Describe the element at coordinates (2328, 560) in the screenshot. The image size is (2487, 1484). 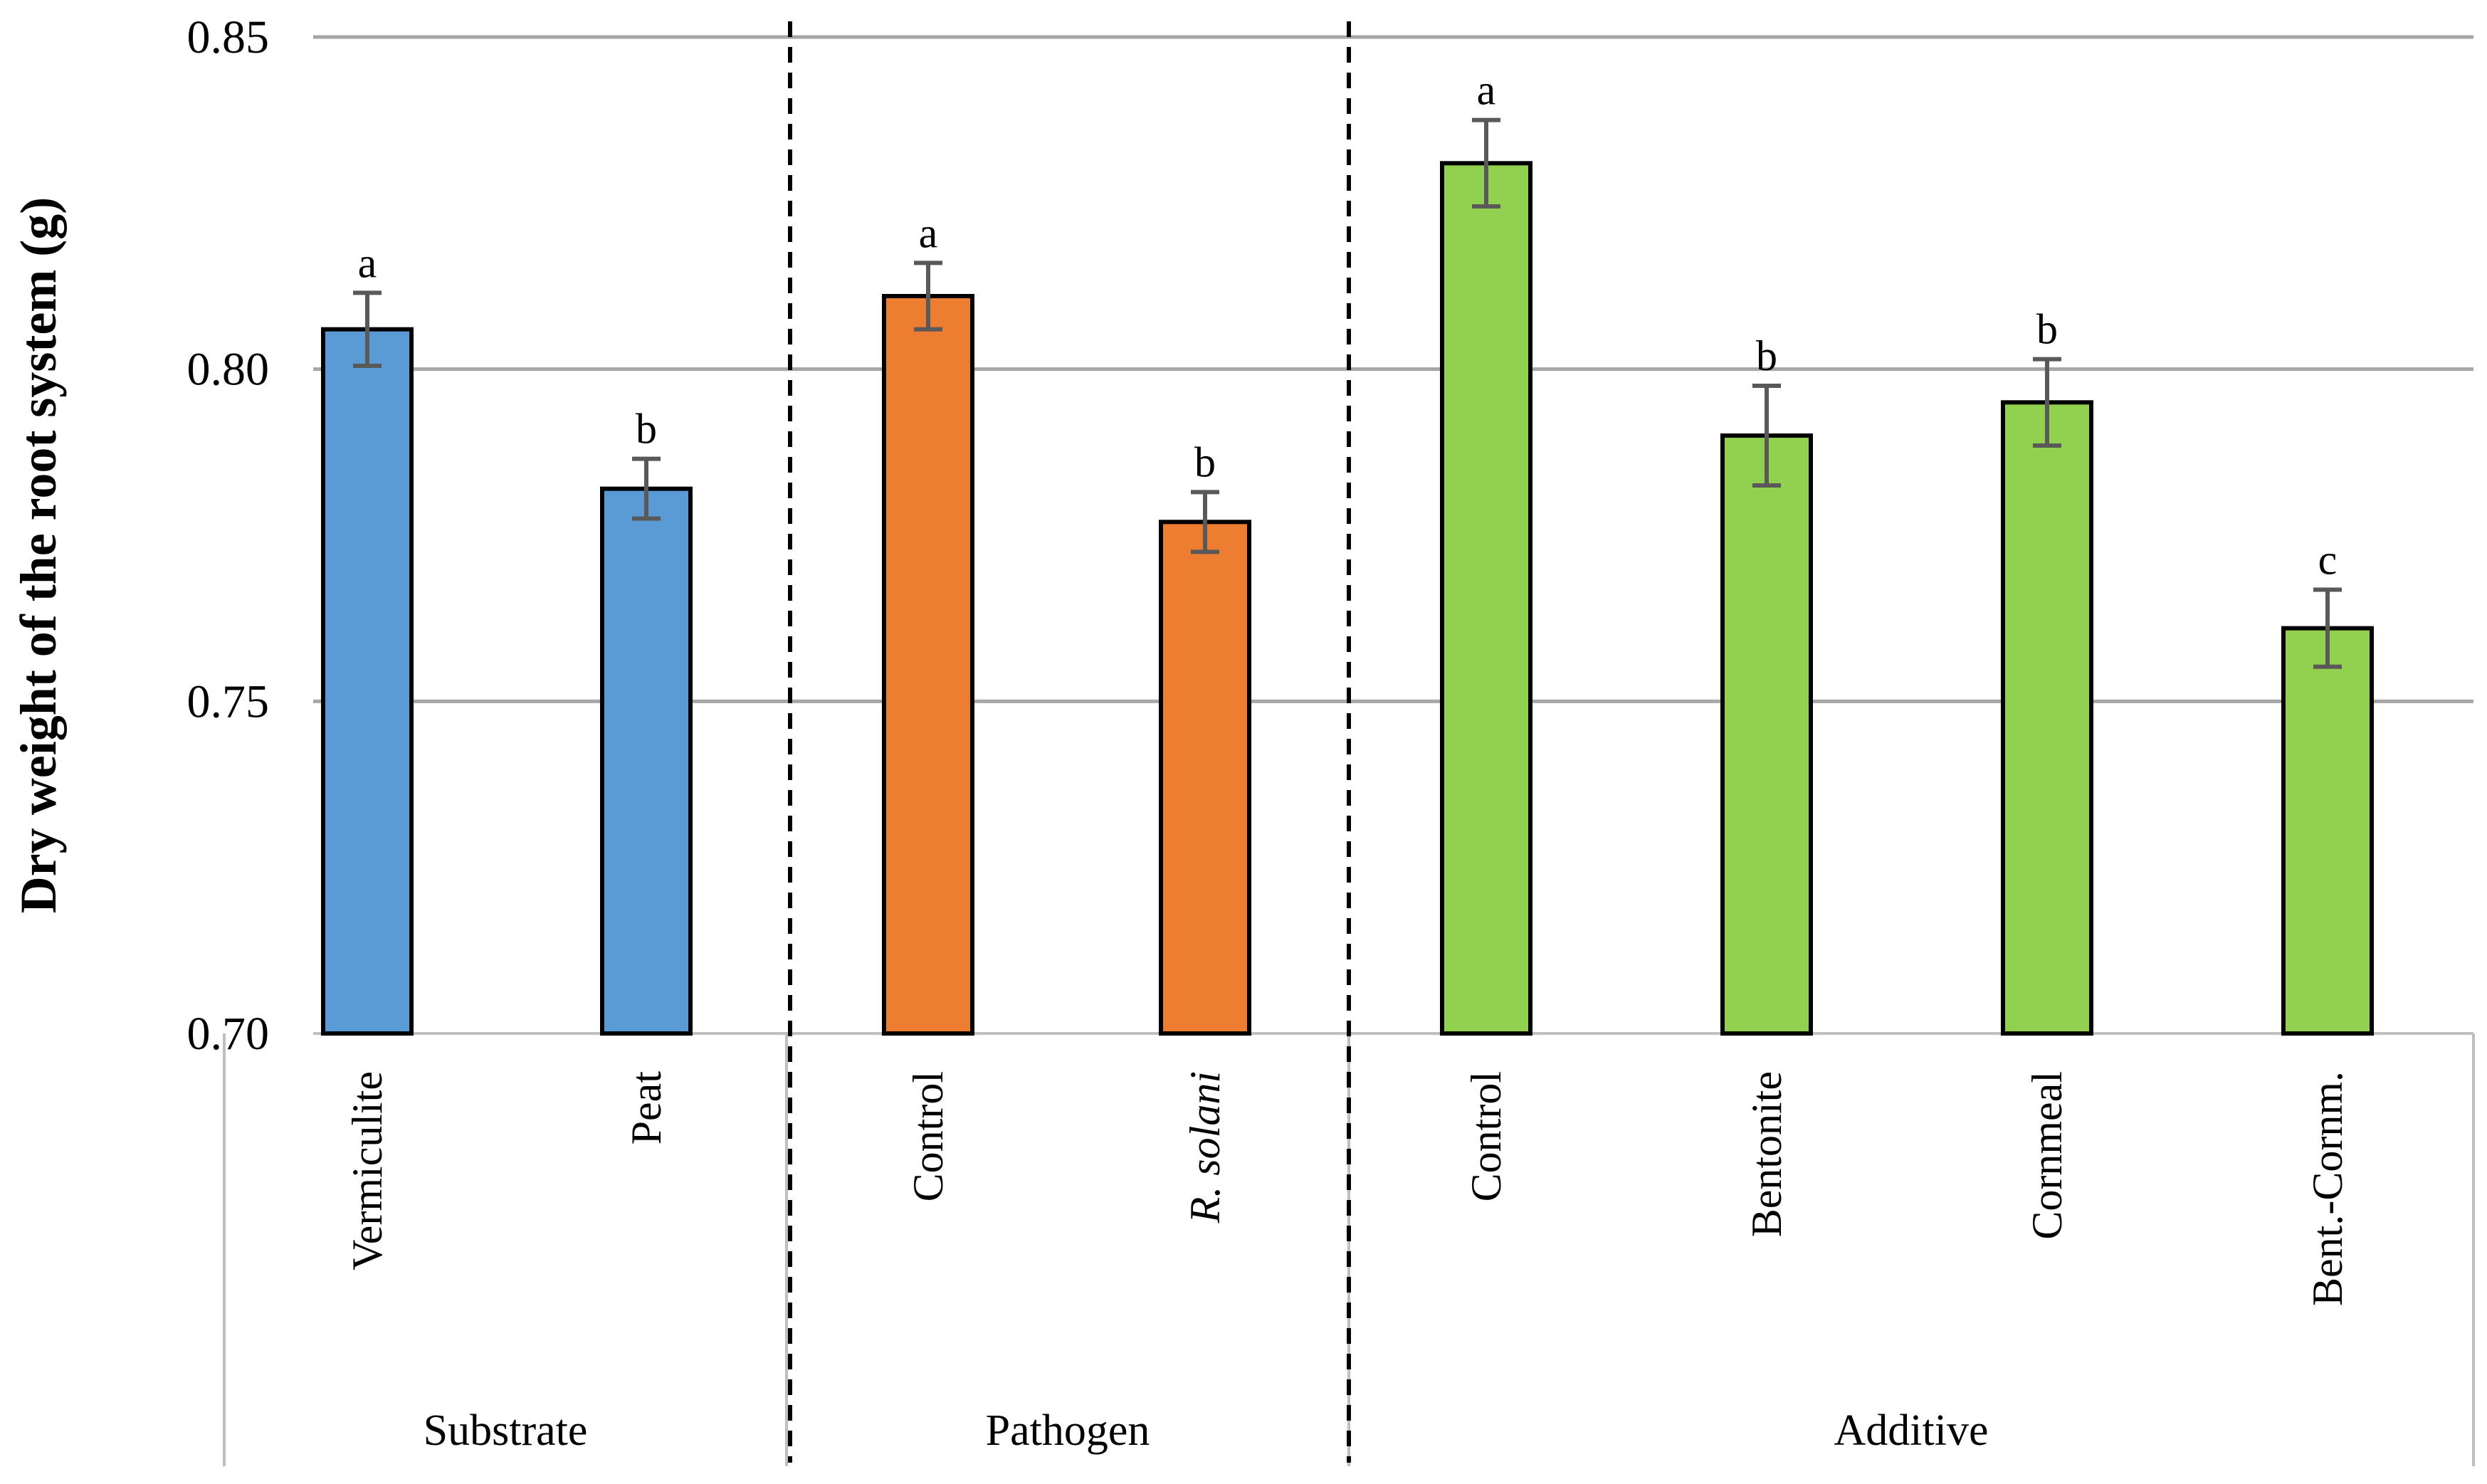
I see `significance-letter: c` at that location.